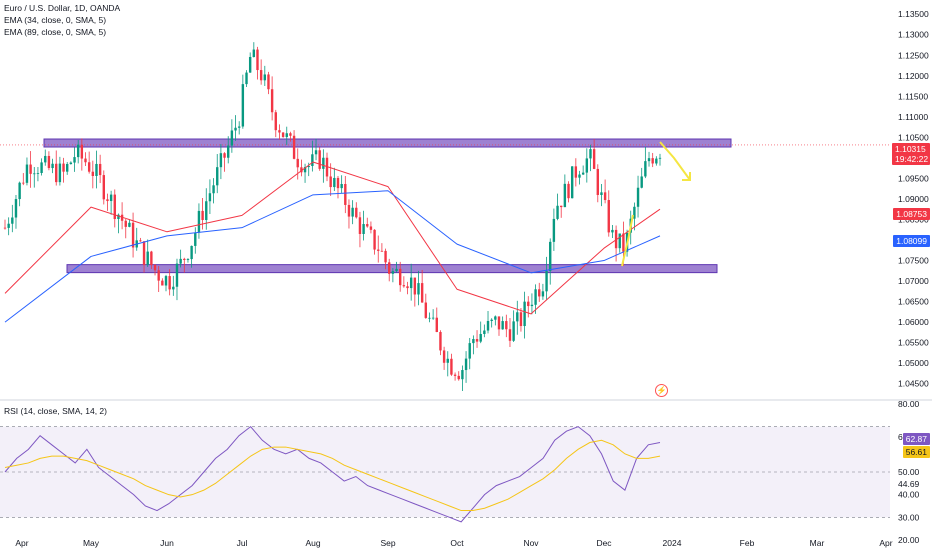 The height and width of the screenshot is (550, 932). I want to click on price-tick-label: 1.06500, so click(913, 302).